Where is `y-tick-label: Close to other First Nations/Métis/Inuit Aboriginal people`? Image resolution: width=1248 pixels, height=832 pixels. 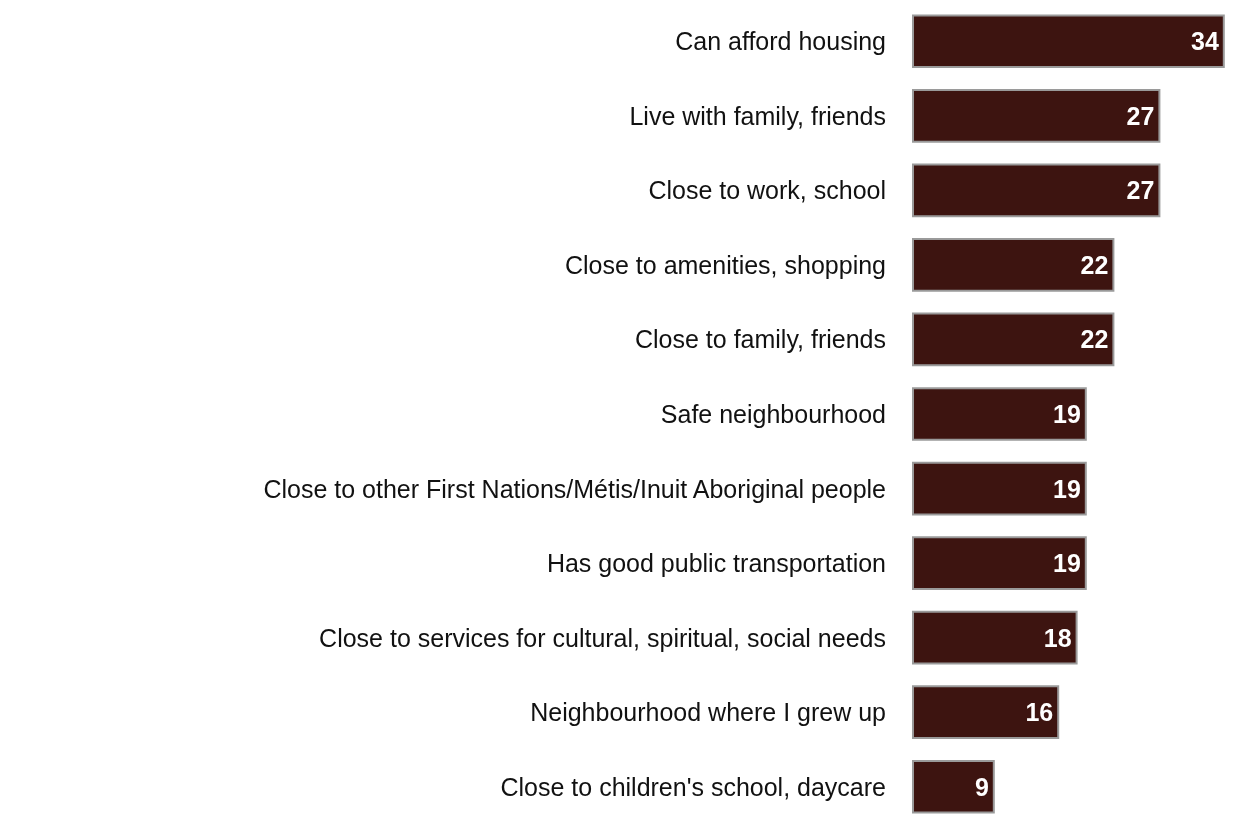 y-tick-label: Close to other First Nations/Métis/Inuit Aboriginal people is located at coordinates (574, 488).